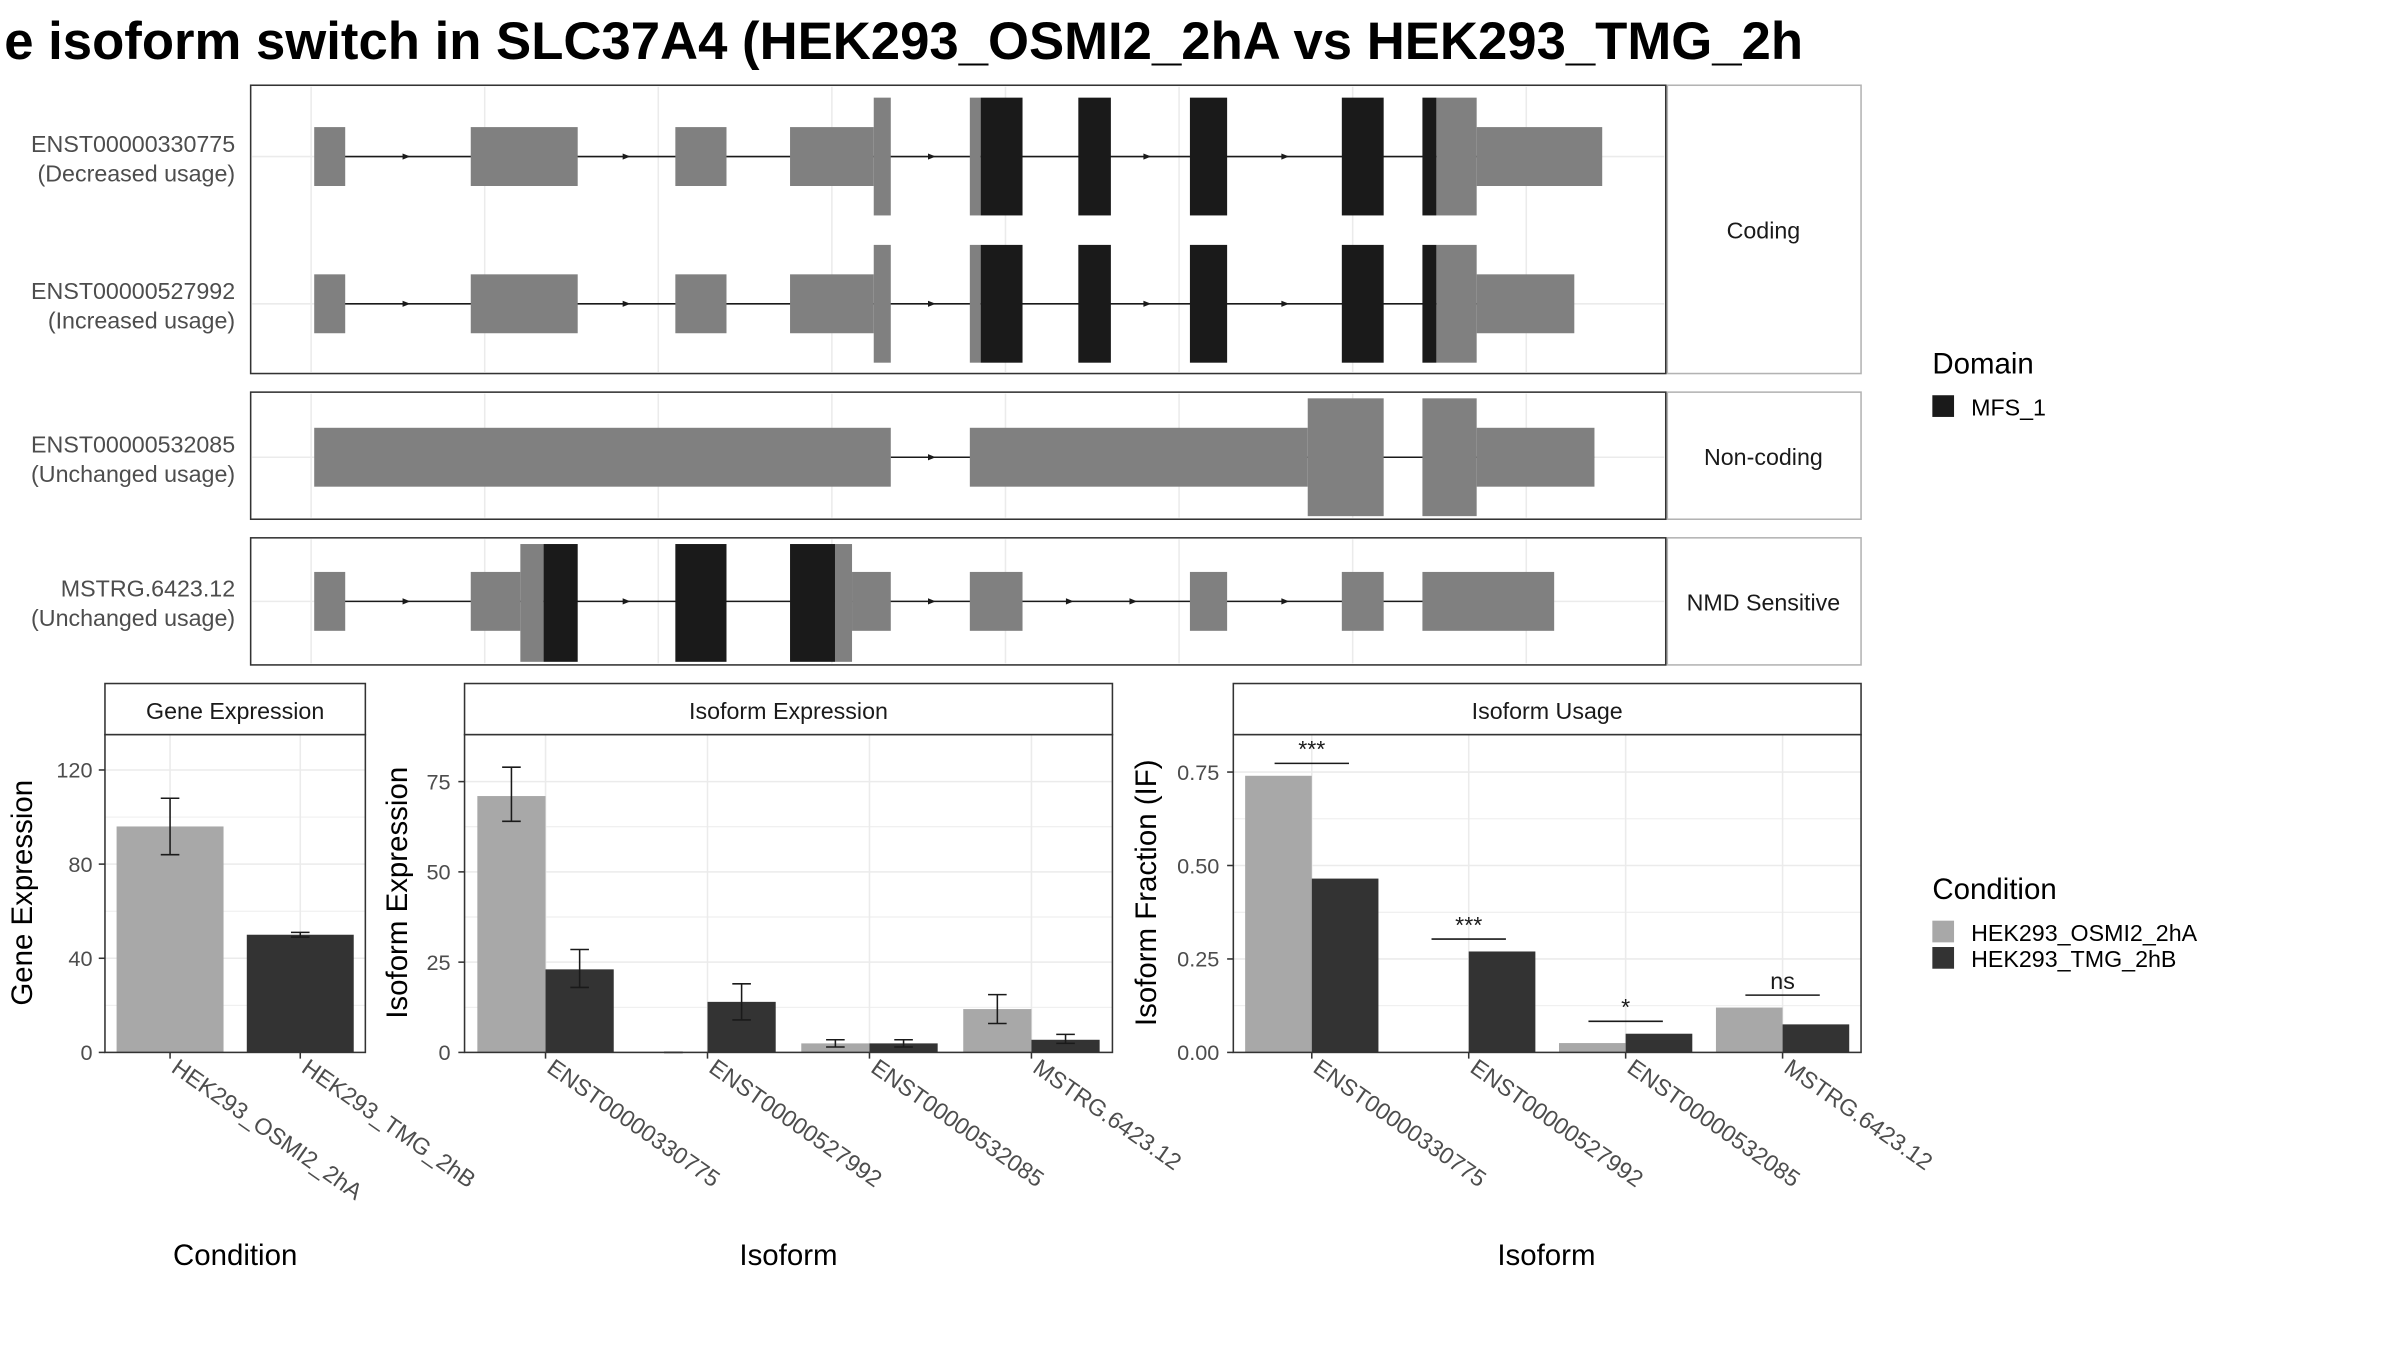  Describe the element at coordinates (137, 173) in the screenshot. I see `isoform-usage-label: (Decreased usage)` at that location.